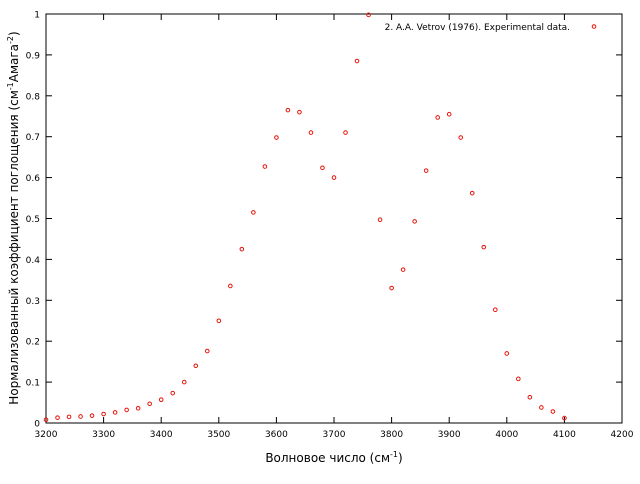  What do you see at coordinates (334, 435) in the screenshot?
I see `x-tick-label: 3700` at bounding box center [334, 435].